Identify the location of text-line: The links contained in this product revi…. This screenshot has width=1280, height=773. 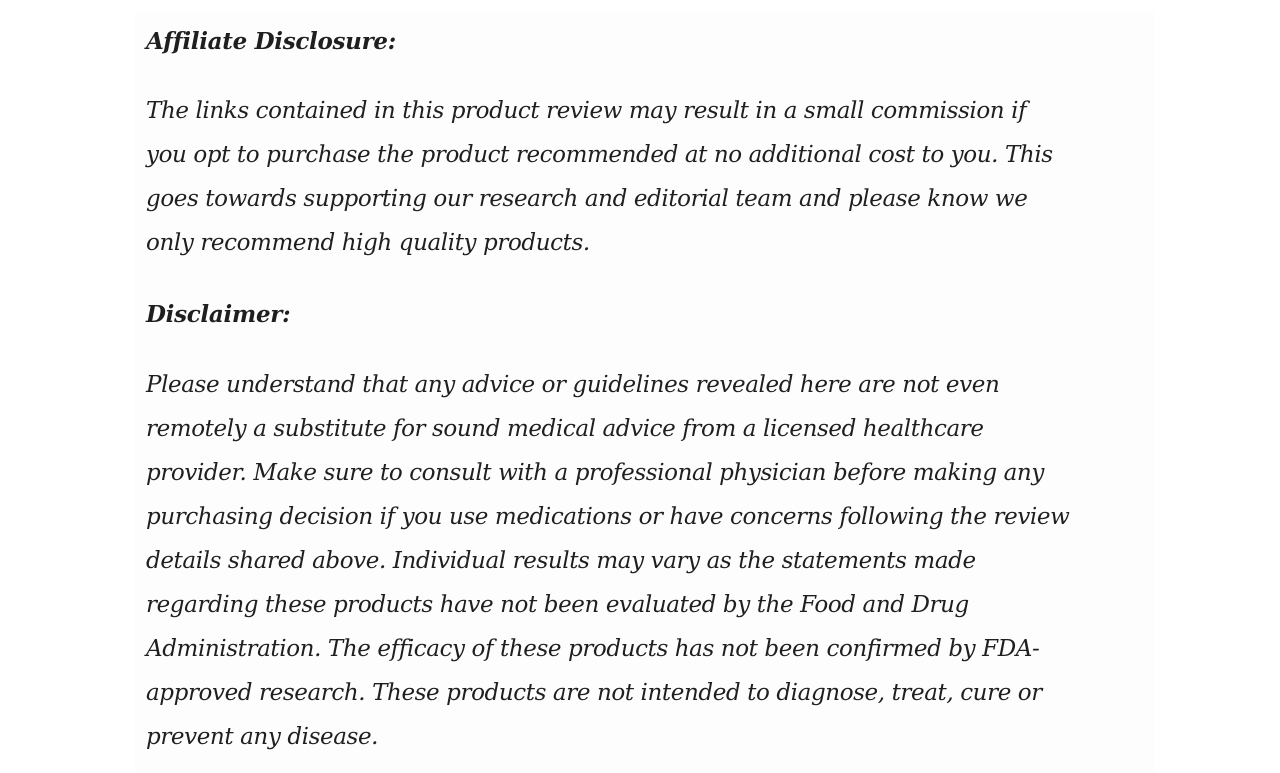
(586, 111).